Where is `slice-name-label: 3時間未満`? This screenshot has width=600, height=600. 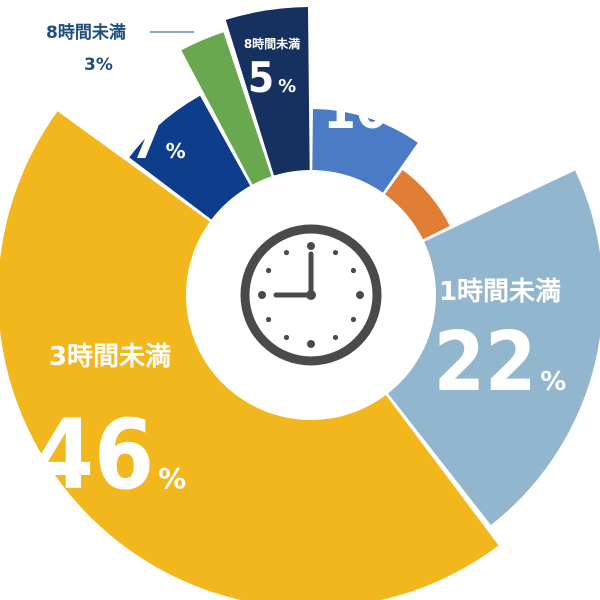
slice-name-label: 3時間未満 is located at coordinates (110, 357).